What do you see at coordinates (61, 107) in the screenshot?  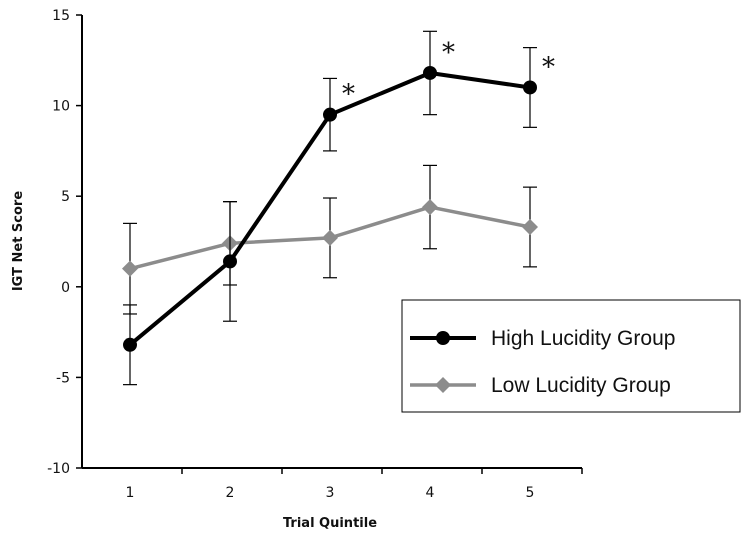 I see `y-tick-label: 10` at bounding box center [61, 107].